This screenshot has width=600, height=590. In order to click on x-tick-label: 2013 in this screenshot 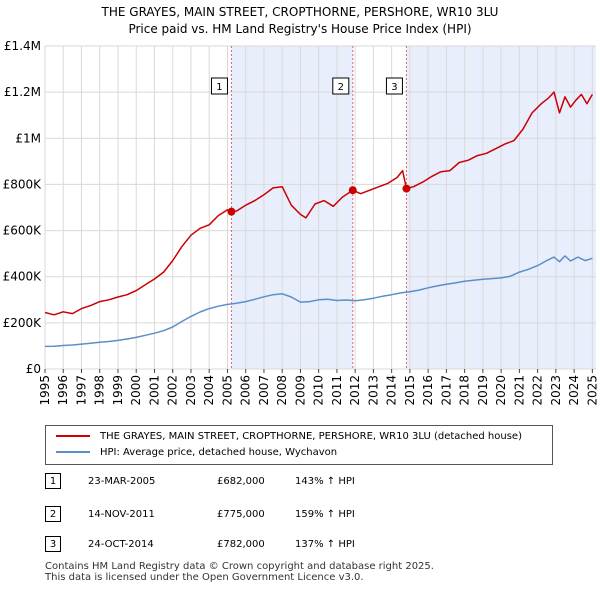, I will do `click(373, 390)`.